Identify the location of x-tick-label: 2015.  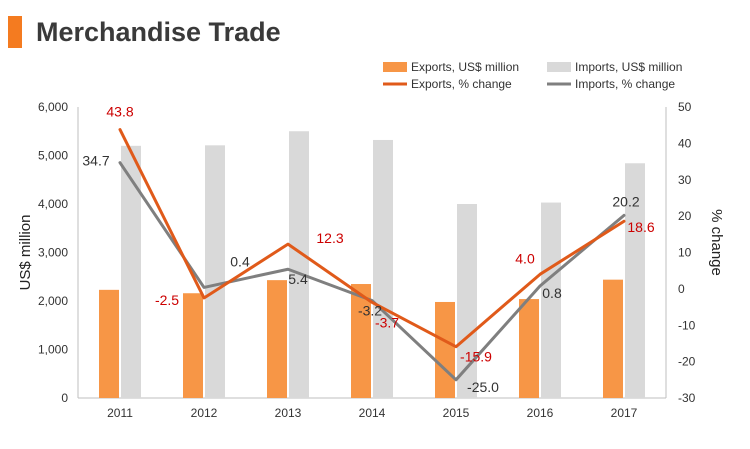
(456, 413).